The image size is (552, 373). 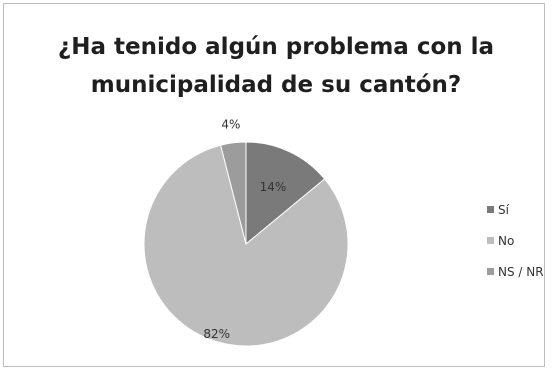 What do you see at coordinates (503, 210) in the screenshot?
I see `legend-label: Sí` at bounding box center [503, 210].